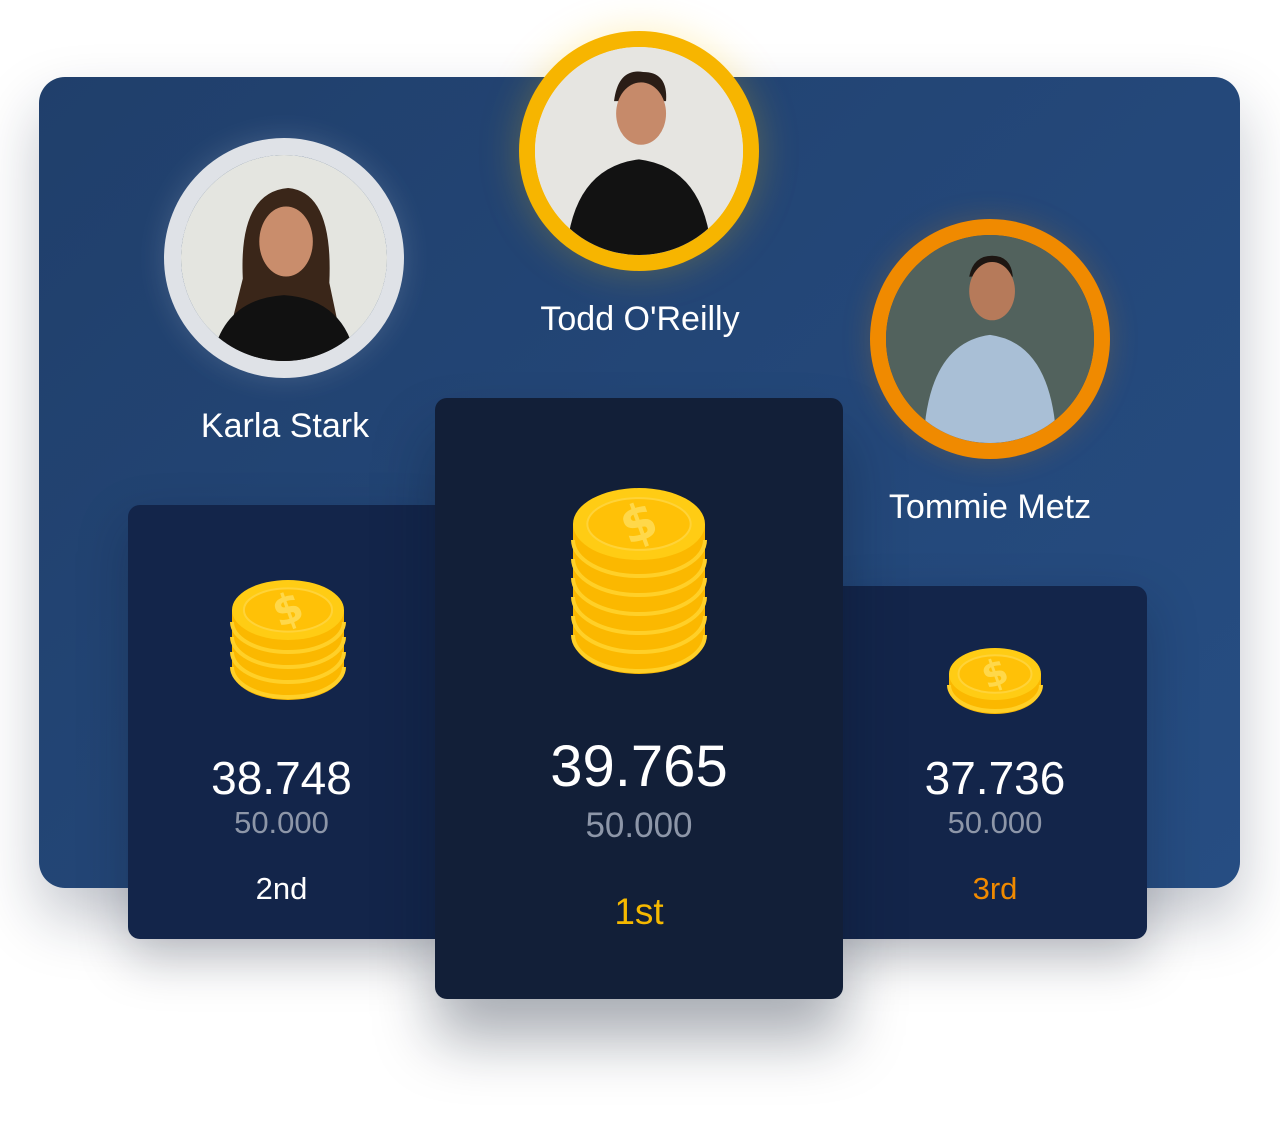 The width and height of the screenshot is (1280, 1132). I want to click on score: 39.765, so click(639, 766).